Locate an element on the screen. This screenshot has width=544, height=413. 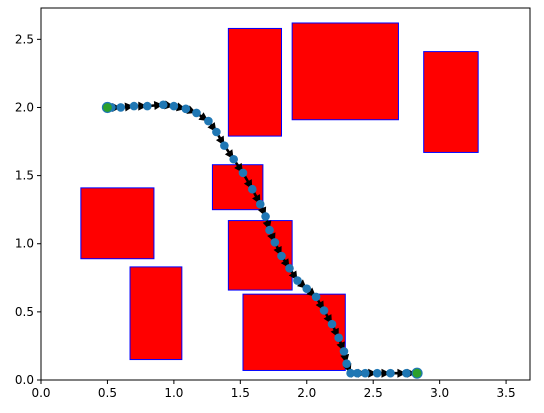
x-tick-label: 1.0 is located at coordinates (173, 393).